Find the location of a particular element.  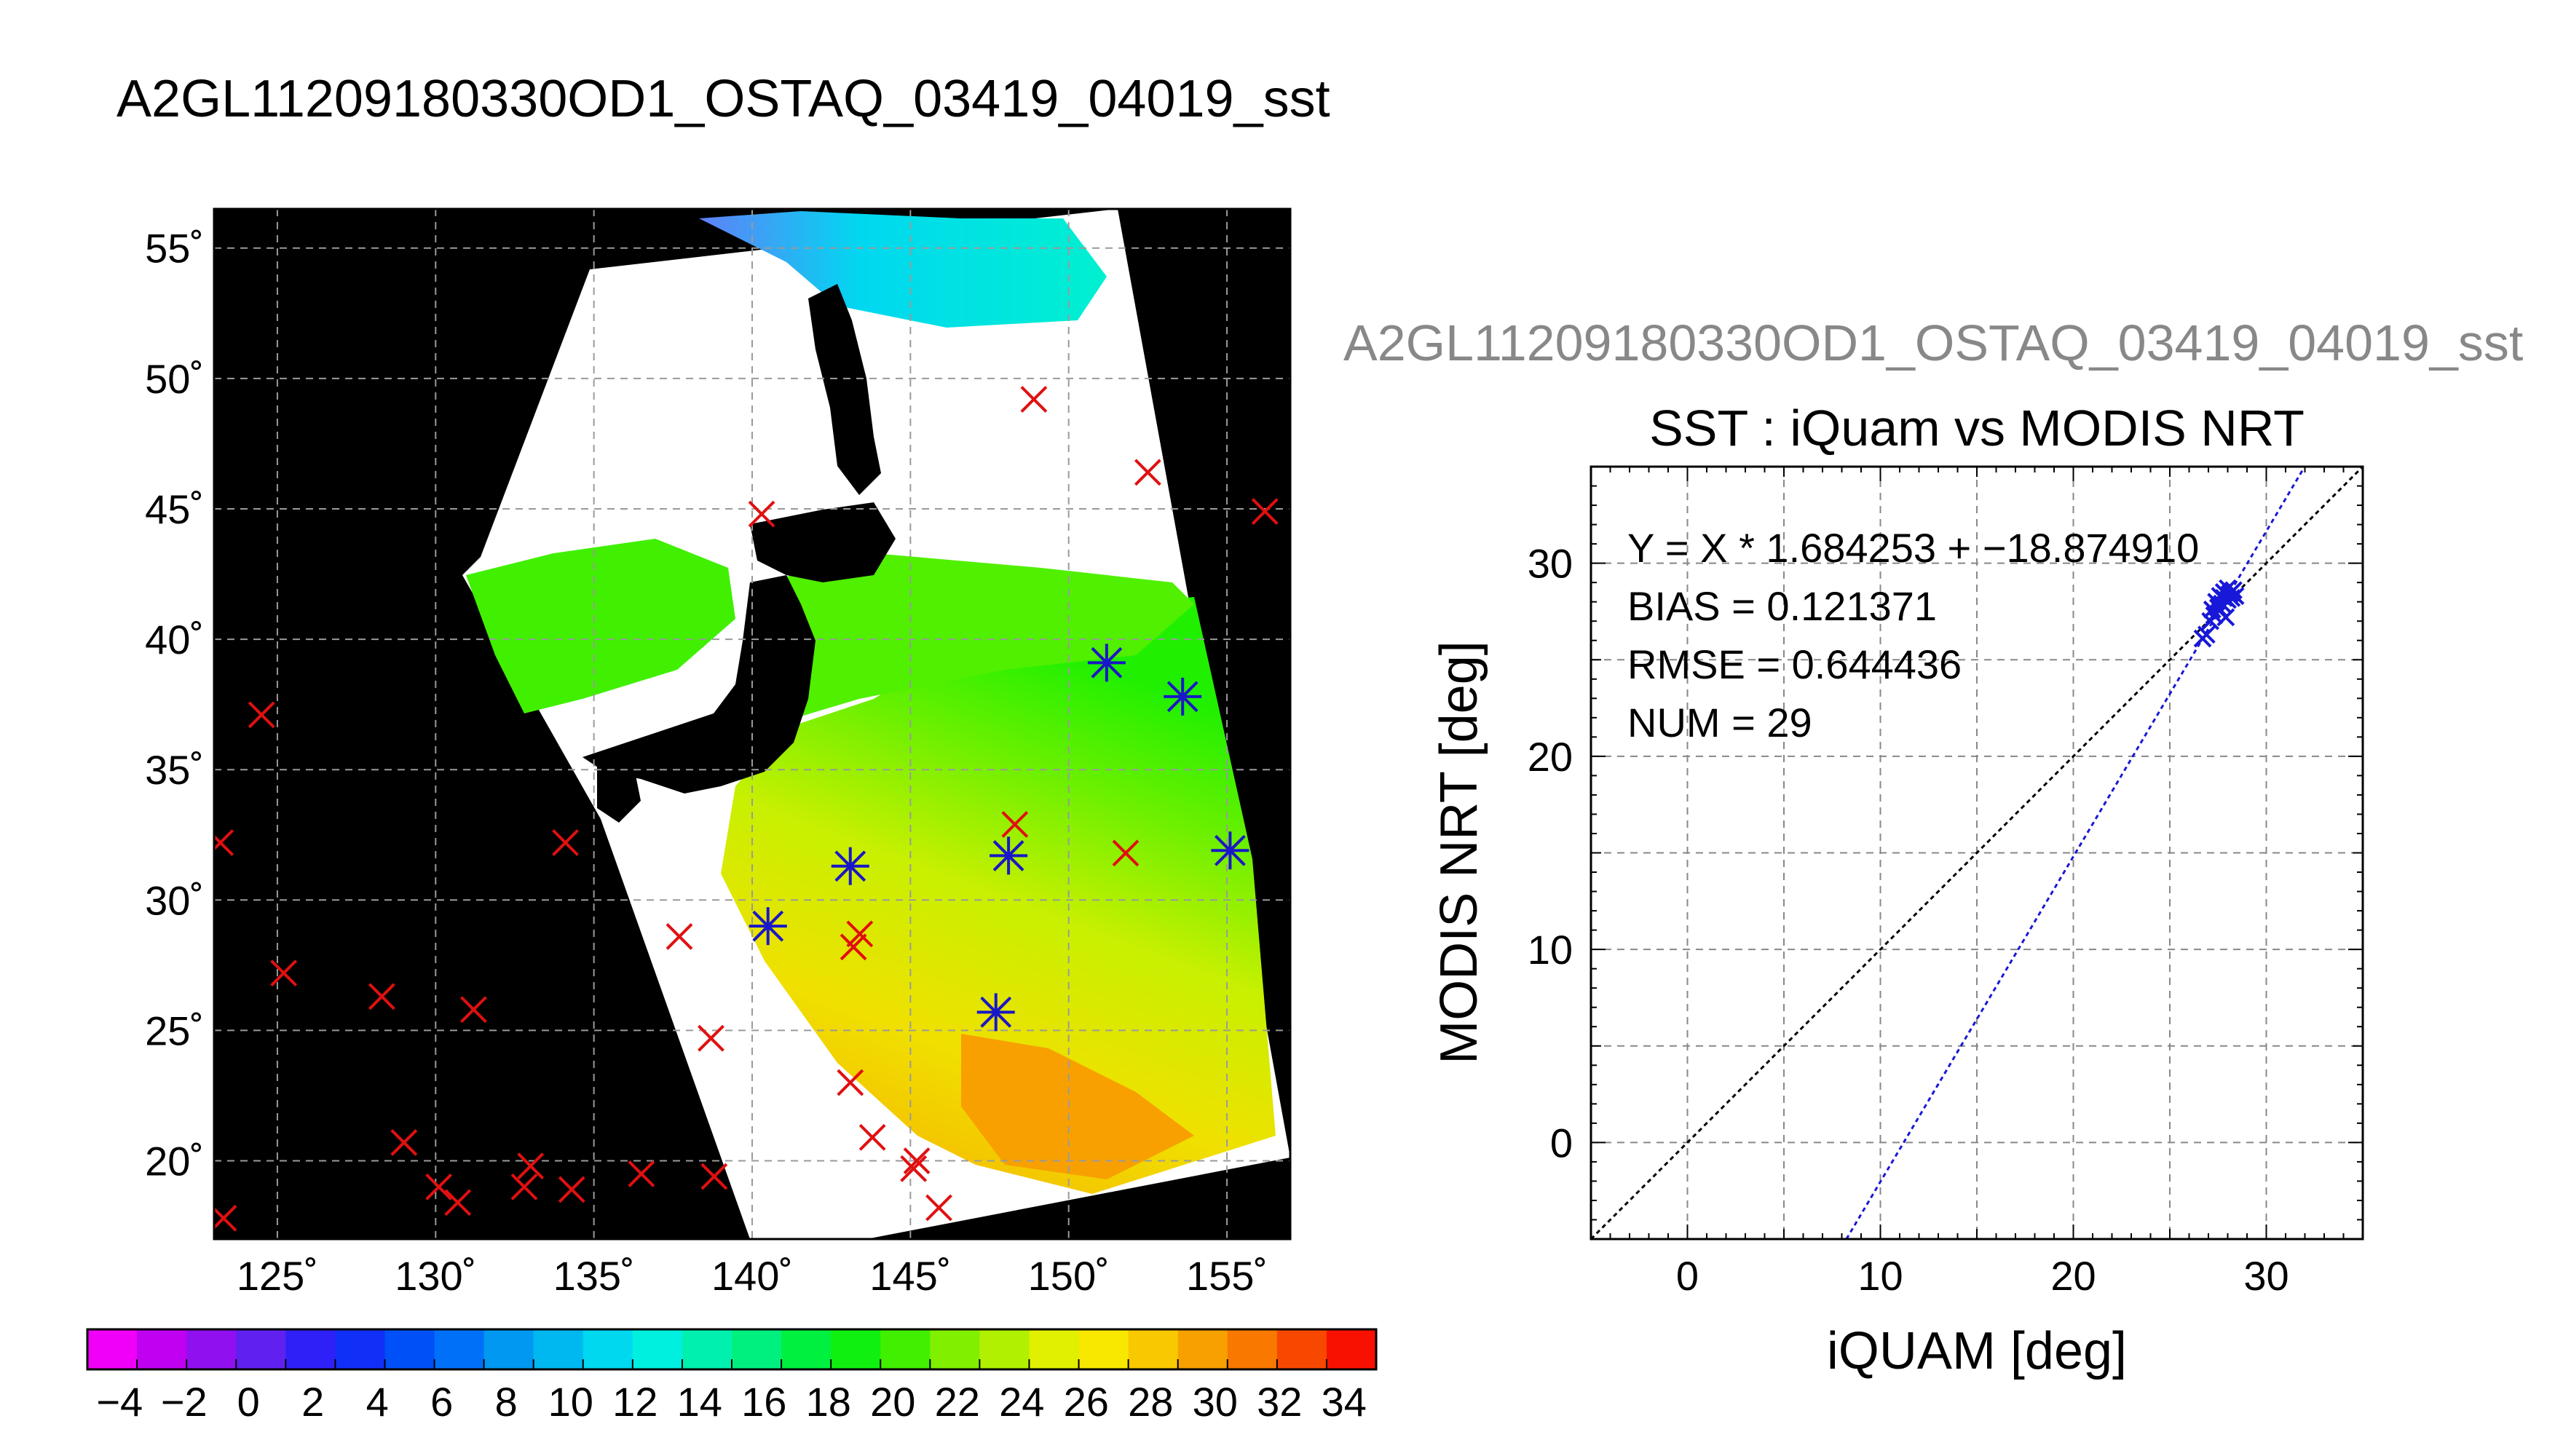

map-lat-ticks: 20˚ 25˚ 30˚ 35˚ 40˚ 45˚ 50˚ 55˚ is located at coordinates (174, 705).